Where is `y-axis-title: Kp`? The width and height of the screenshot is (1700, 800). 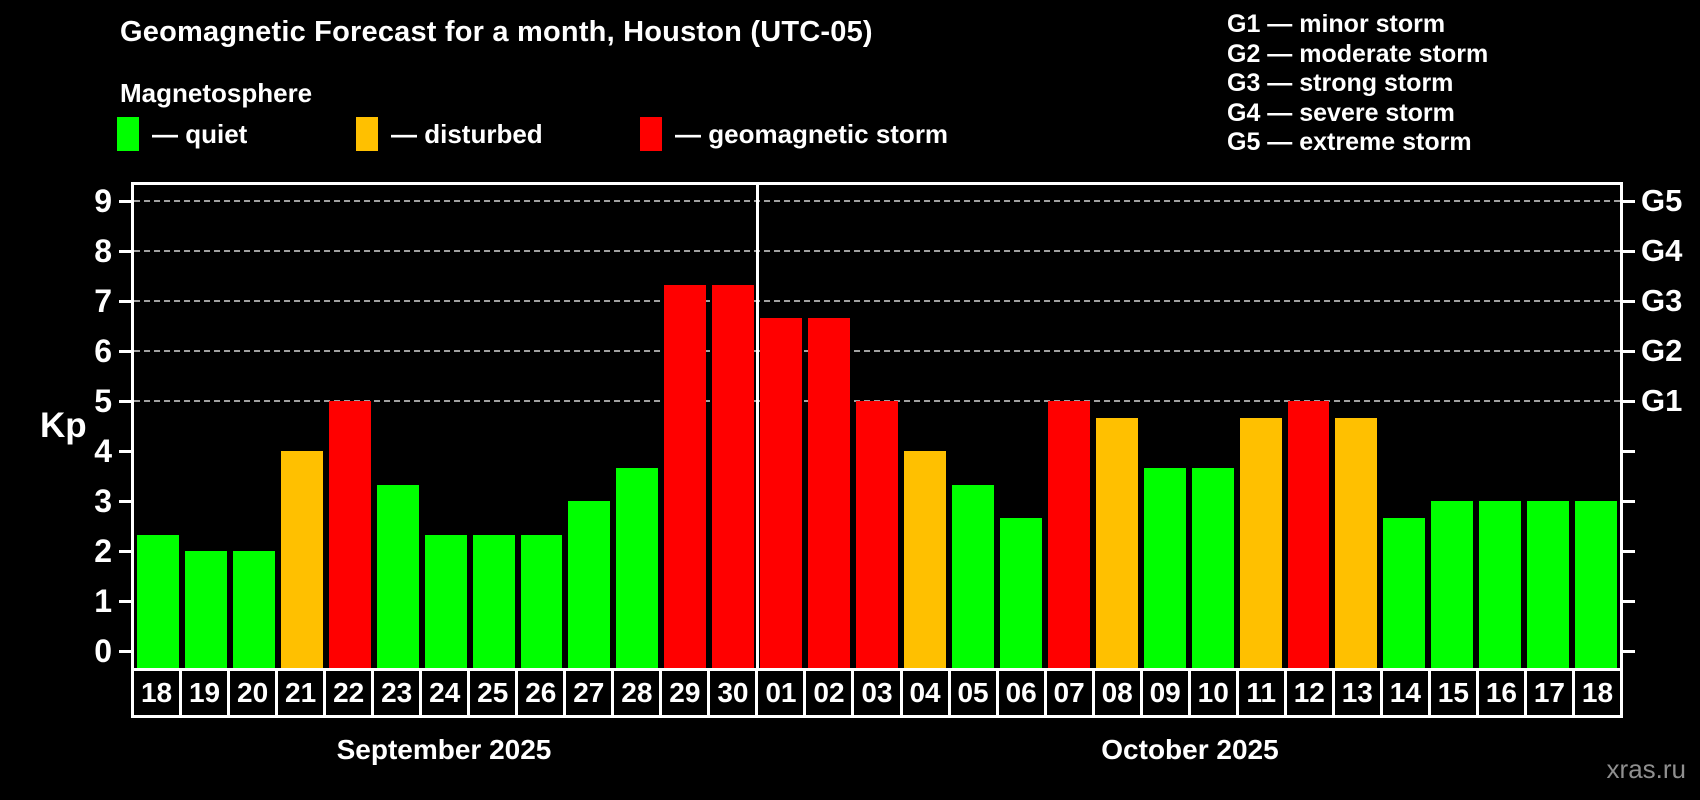 y-axis-title: Kp is located at coordinates (63, 425).